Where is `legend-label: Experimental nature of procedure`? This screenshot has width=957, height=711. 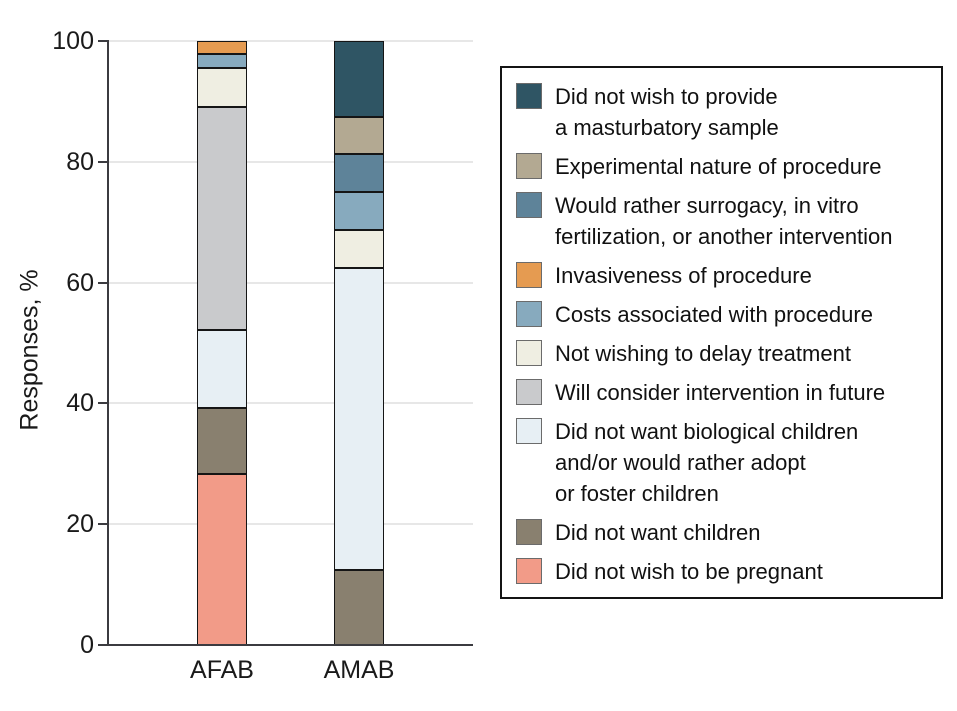 legend-label: Experimental nature of procedure is located at coordinates (718, 166).